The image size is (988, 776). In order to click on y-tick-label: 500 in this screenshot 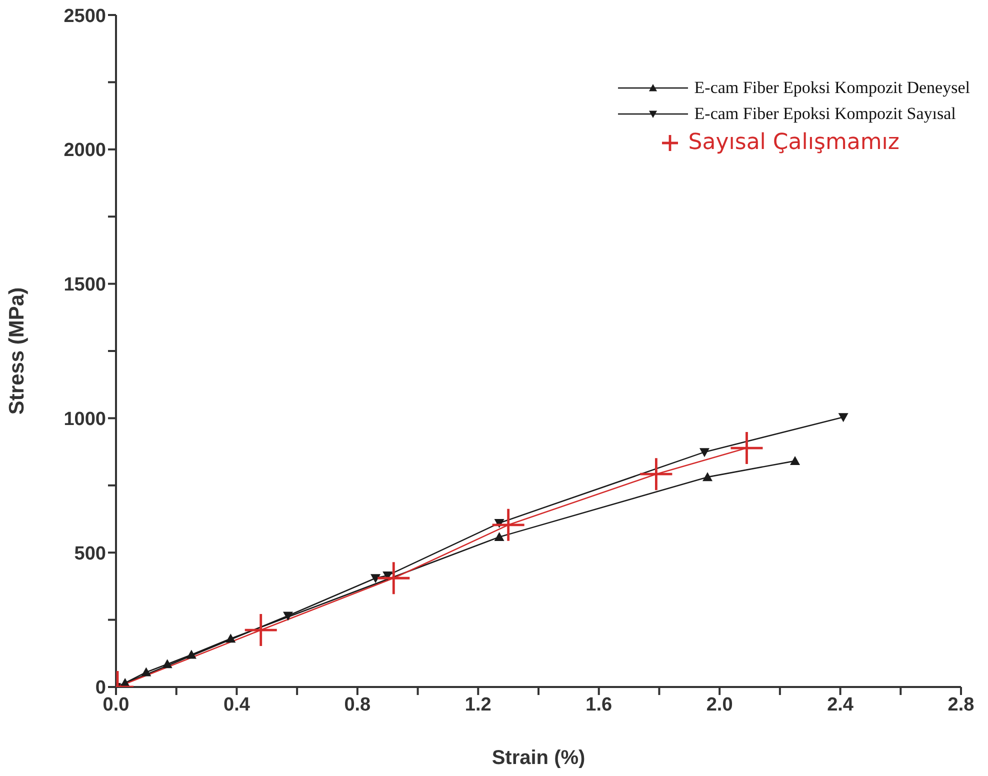, I will do `click(90, 553)`.